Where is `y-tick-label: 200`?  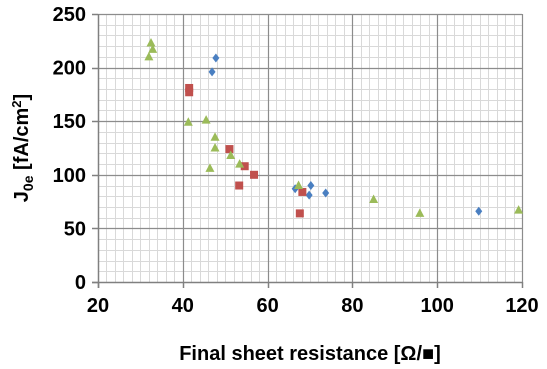 y-tick-label: 200 is located at coordinates (69, 69).